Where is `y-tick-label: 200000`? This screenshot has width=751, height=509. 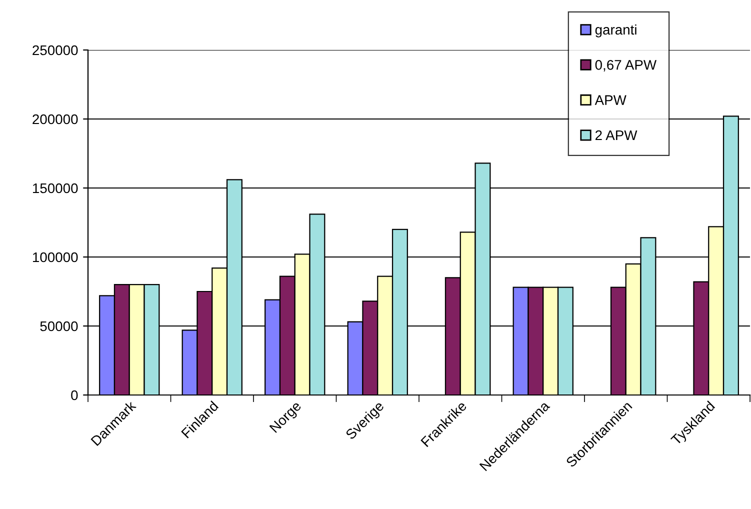
y-tick-label: 200000 is located at coordinates (55, 119).